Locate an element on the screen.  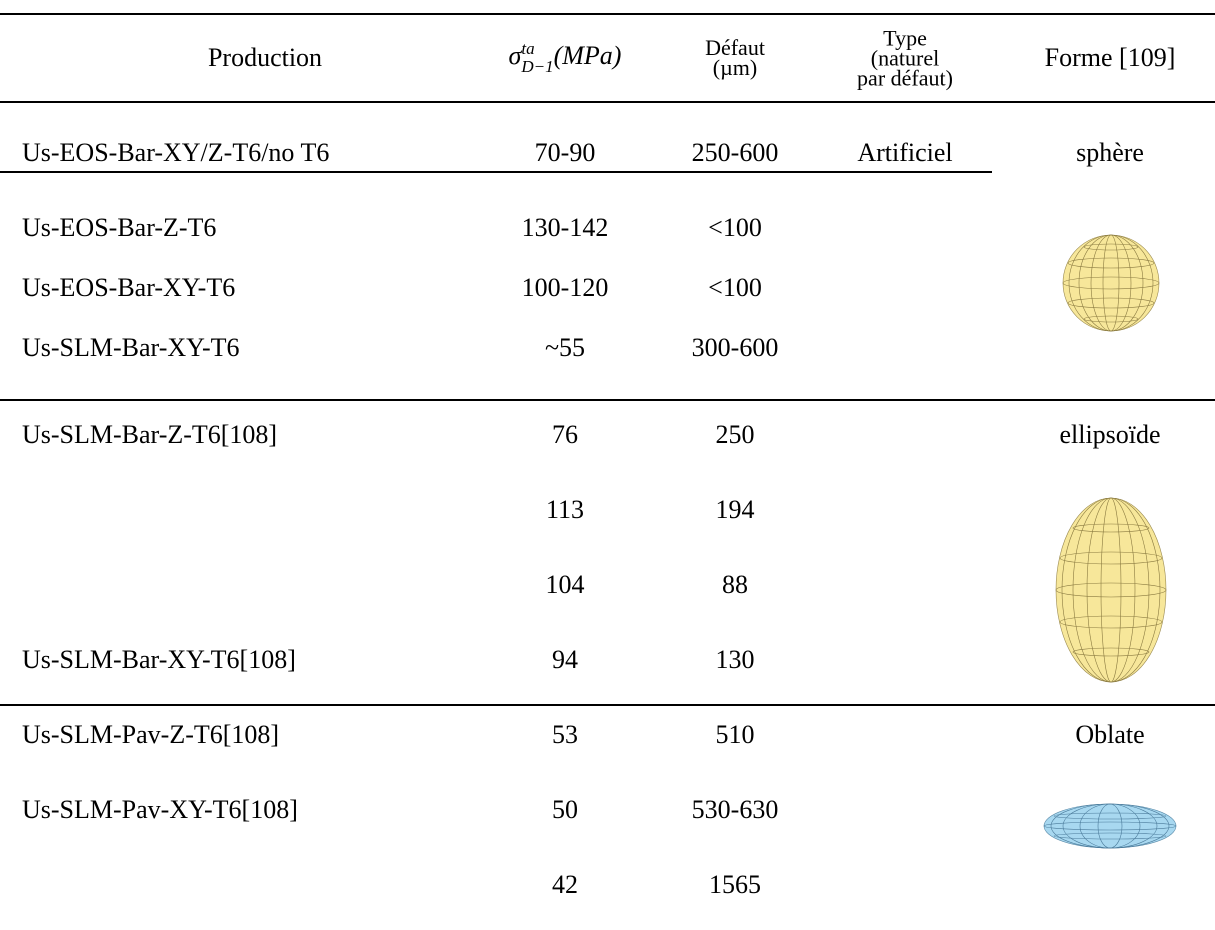
cell-stress: 76 is located at coordinates (565, 434).